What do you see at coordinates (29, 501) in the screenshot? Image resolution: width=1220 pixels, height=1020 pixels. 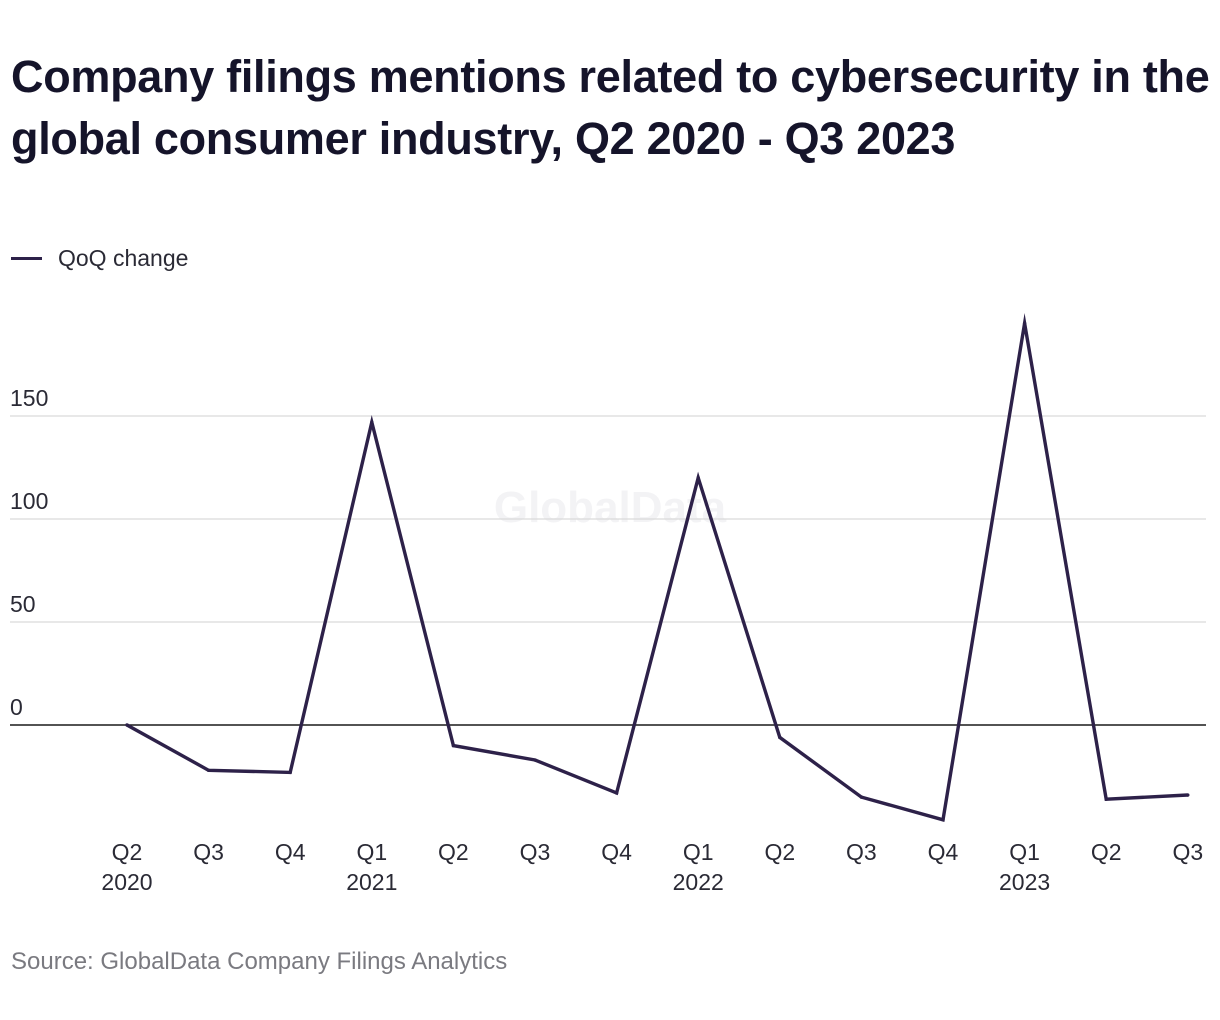 I see `y-tick-label: 100` at bounding box center [29, 501].